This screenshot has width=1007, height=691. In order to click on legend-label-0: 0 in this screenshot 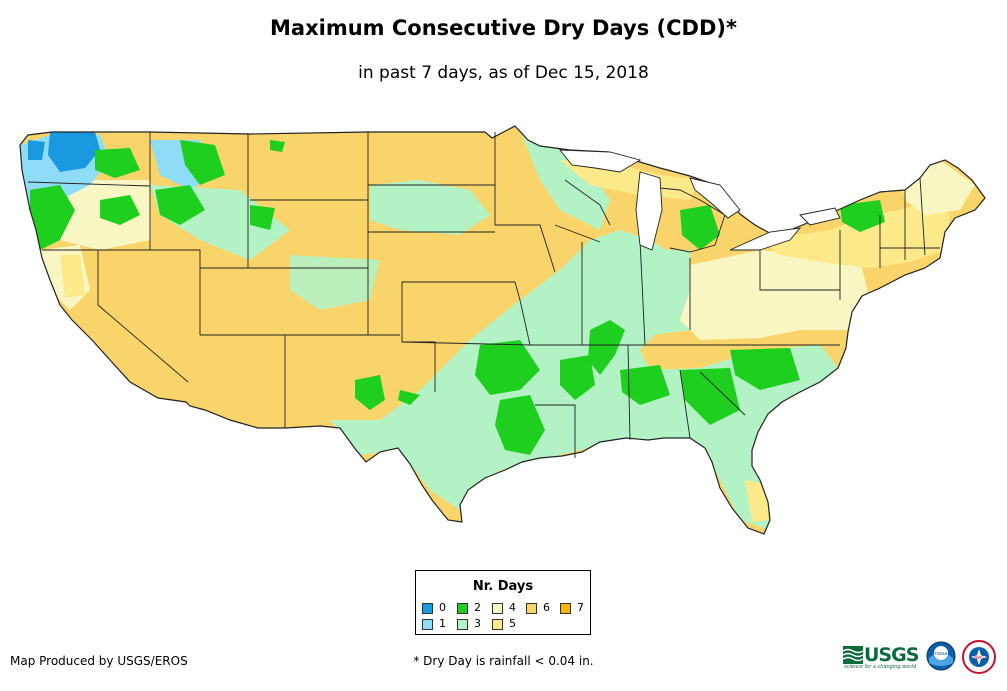, I will do `click(442, 607)`.